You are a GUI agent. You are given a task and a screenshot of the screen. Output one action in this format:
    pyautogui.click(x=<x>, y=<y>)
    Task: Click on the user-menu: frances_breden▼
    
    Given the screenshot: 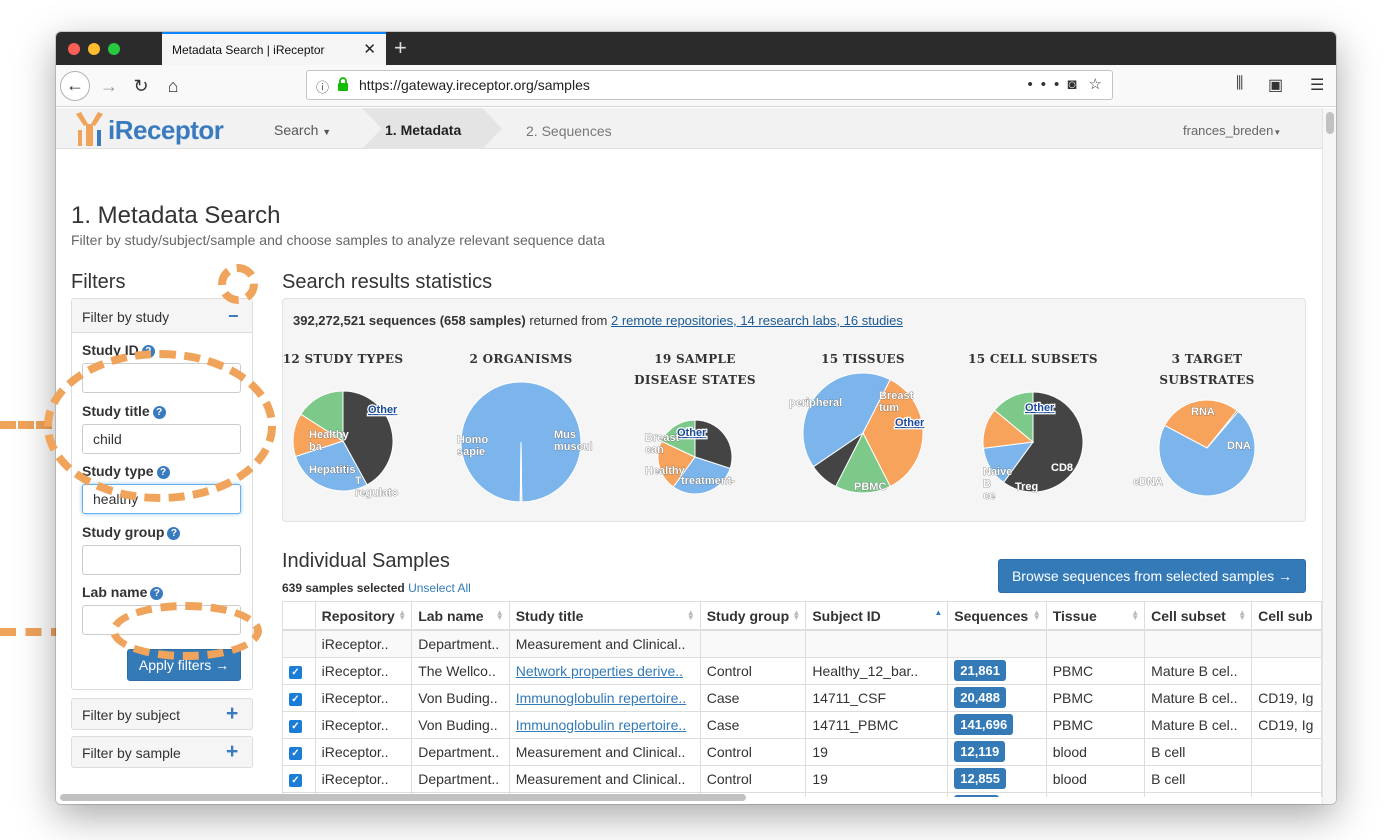 What is the action you would take?
    pyautogui.click(x=1232, y=130)
    